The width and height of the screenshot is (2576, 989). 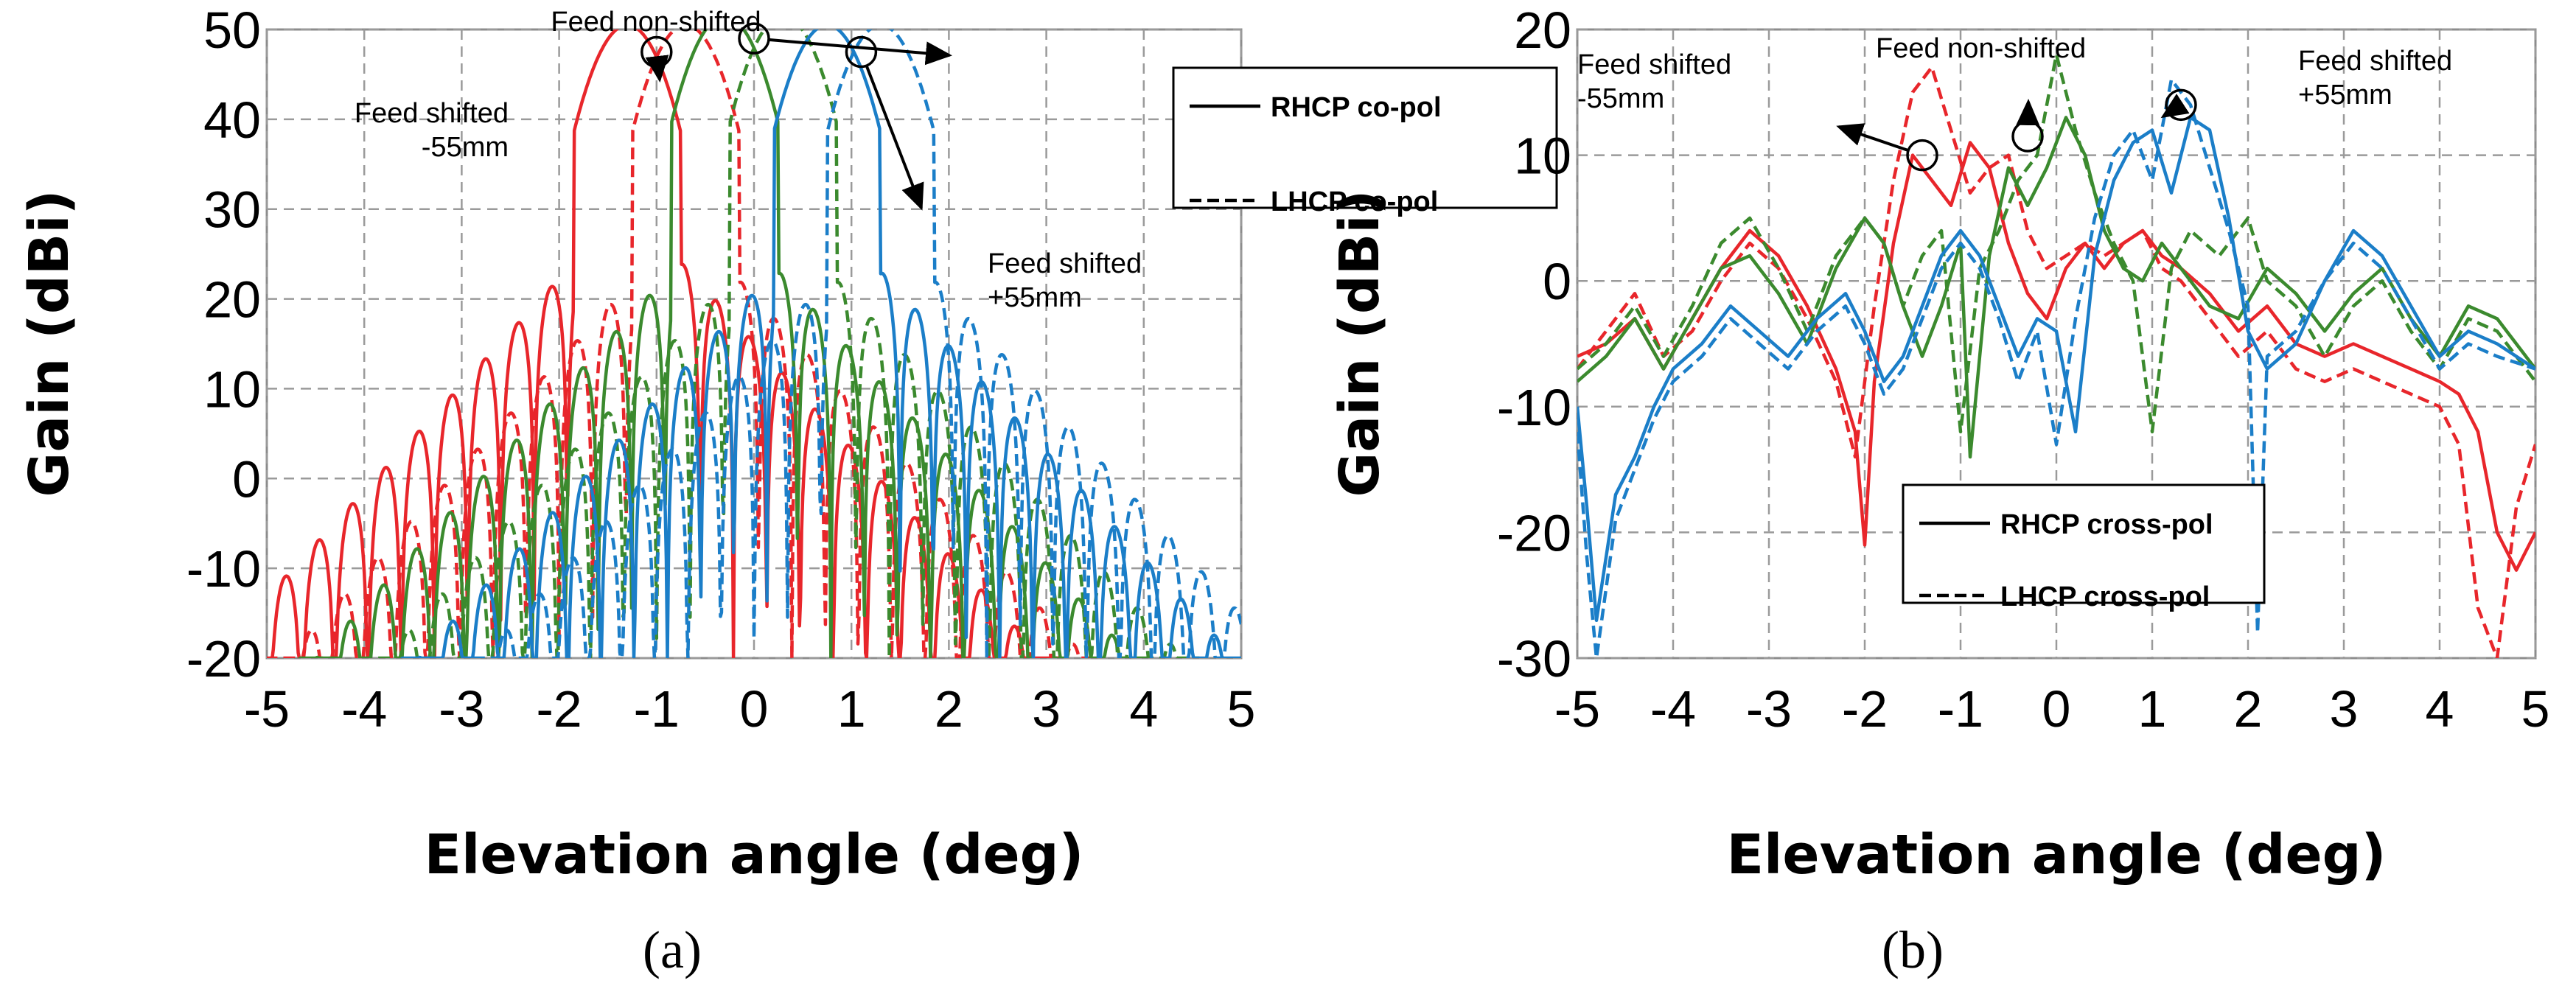 What do you see at coordinates (1356, 107) in the screenshot?
I see `legend-label: RHCP co-pol` at bounding box center [1356, 107].